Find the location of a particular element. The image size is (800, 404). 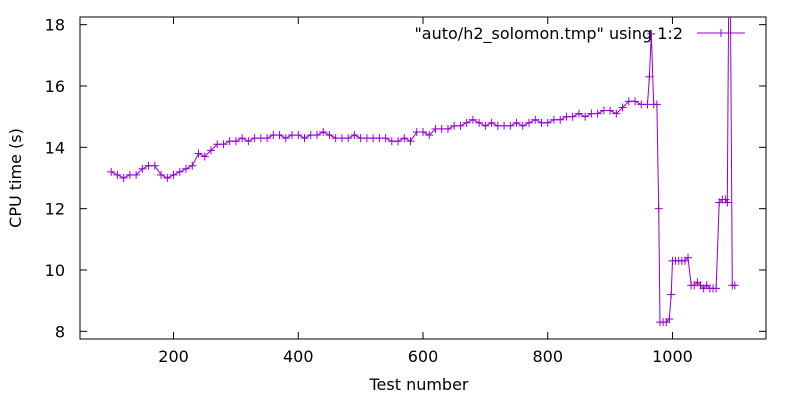

legend: "auto/h2_solomon.tmp" using 1:2 is located at coordinates (579, 34).